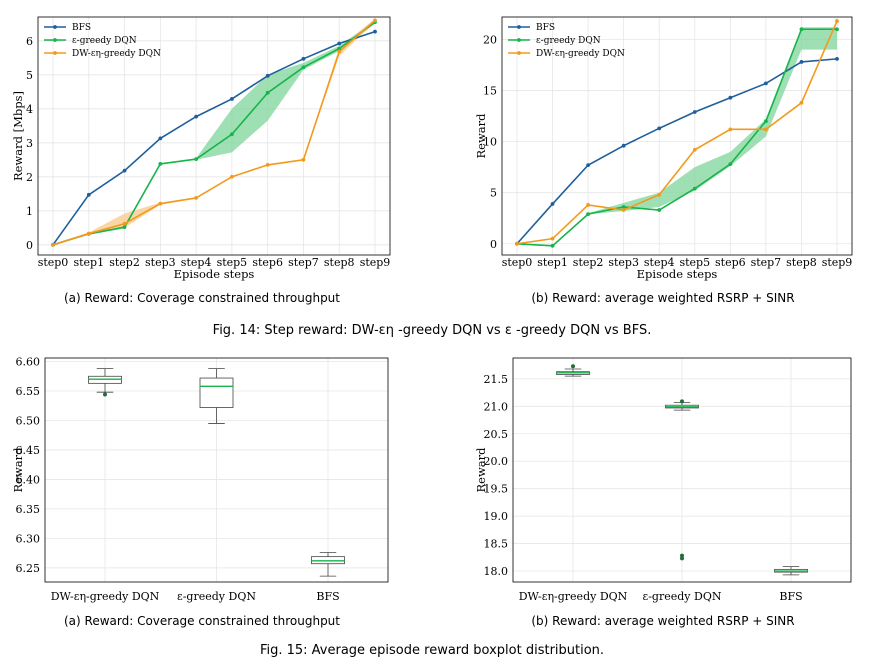 This screenshot has height=669, width=871. Describe the element at coordinates (496, 571) in the screenshot. I see `y-tick-label: 18.0` at that location.